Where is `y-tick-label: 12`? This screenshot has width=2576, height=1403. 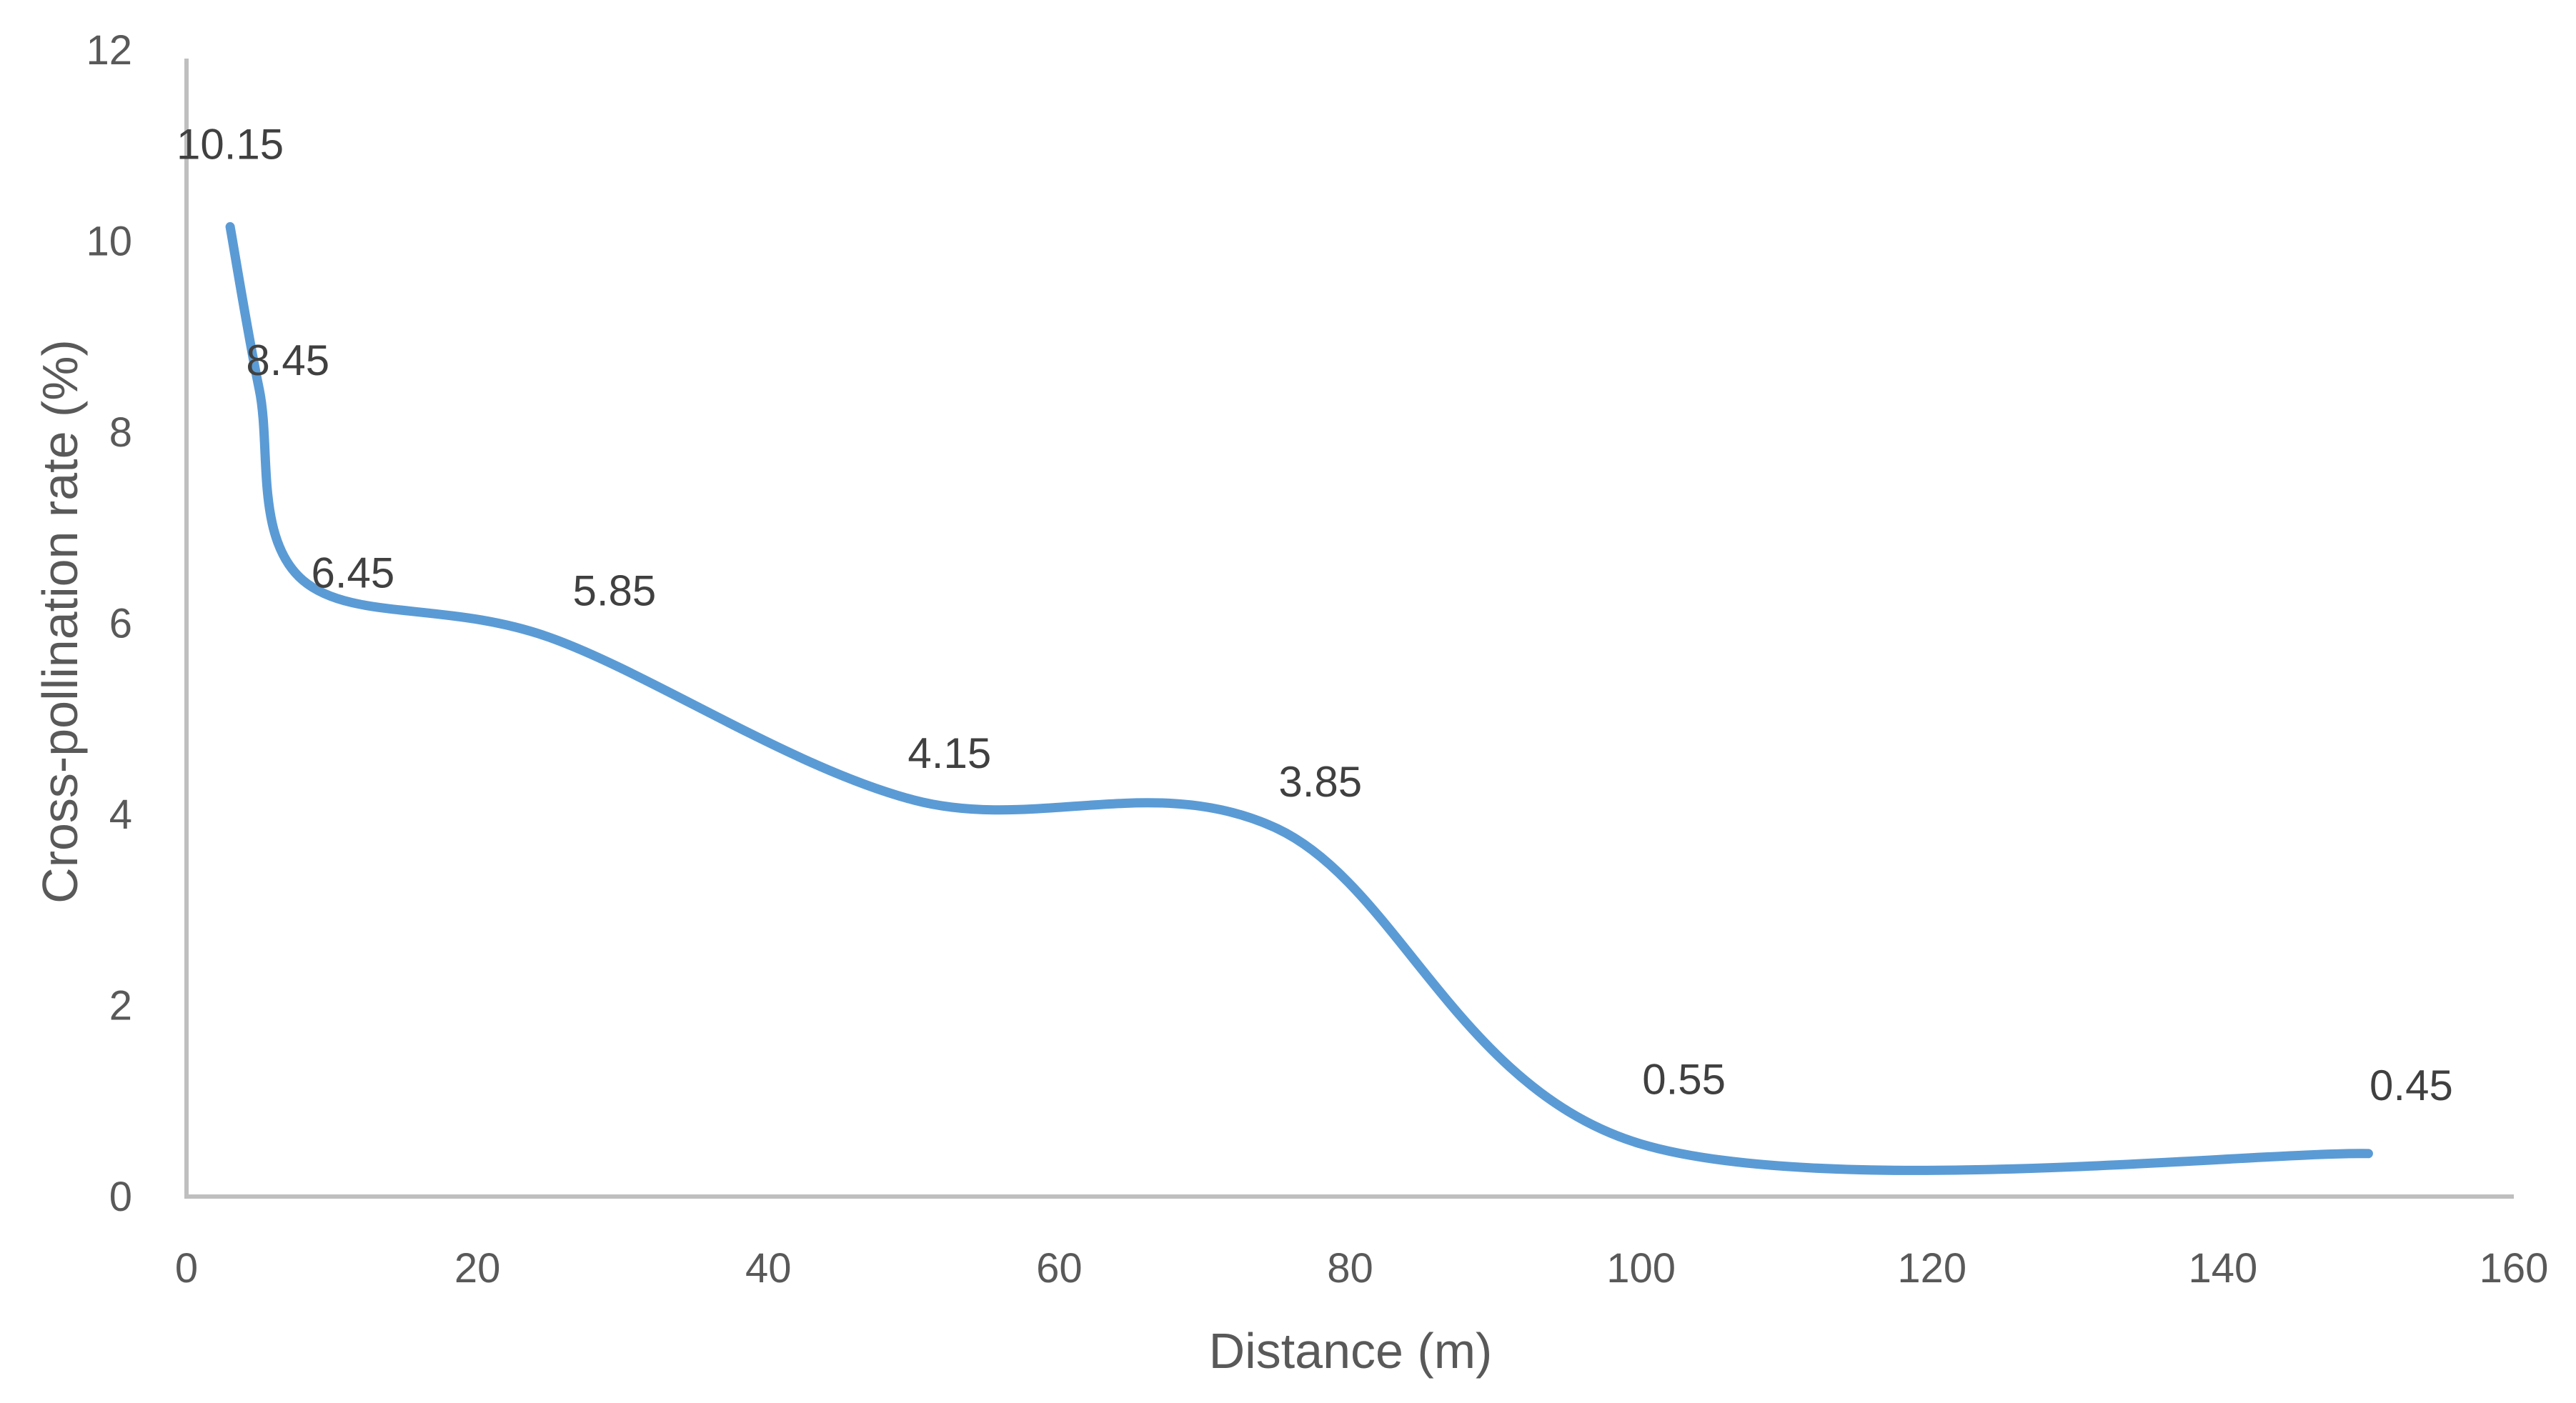 y-tick-label: 12 is located at coordinates (109, 51).